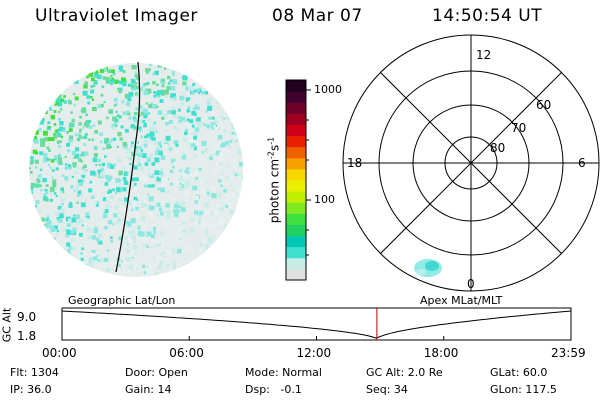 This screenshot has height=400, width=600. What do you see at coordinates (355, 163) in the screenshot?
I see `mlt-label-18: 18` at bounding box center [355, 163].